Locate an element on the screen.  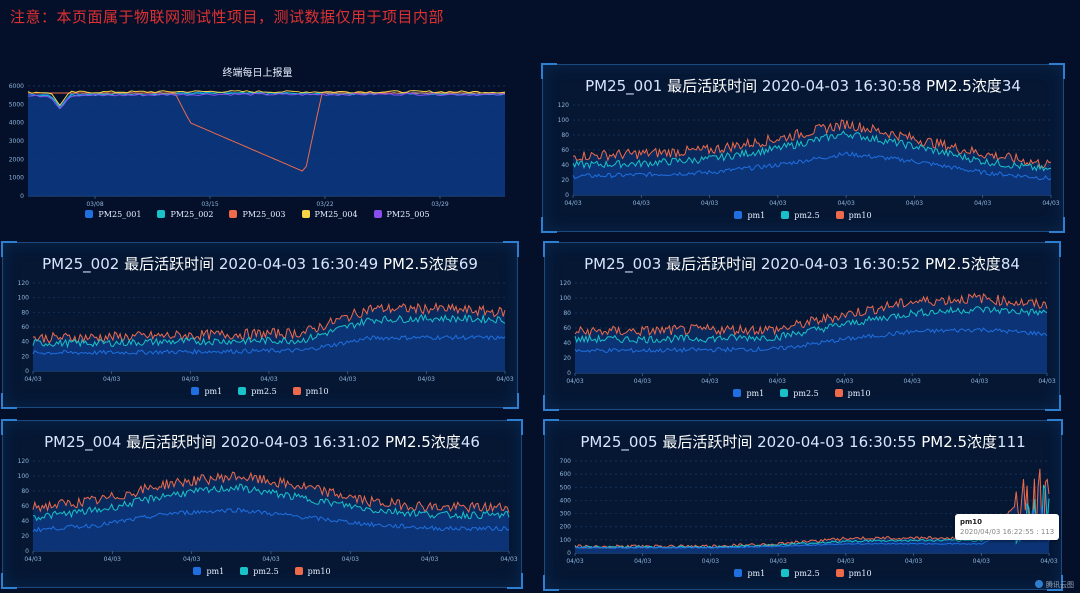
top-legend-item: PM25_001 is located at coordinates (113, 214).